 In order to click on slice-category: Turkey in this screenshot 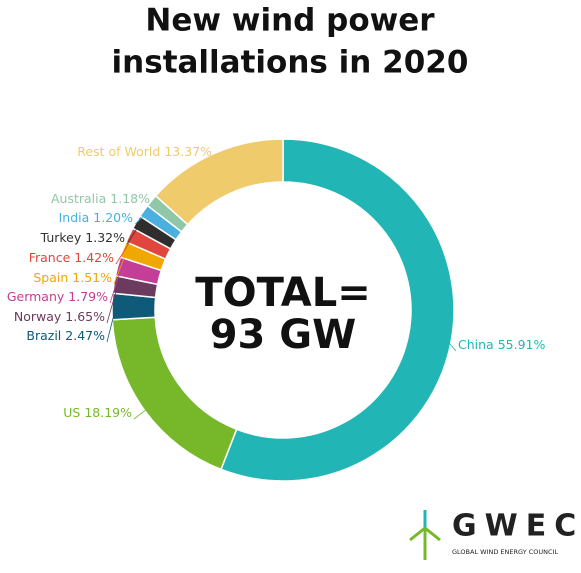, I will do `click(61, 237)`.